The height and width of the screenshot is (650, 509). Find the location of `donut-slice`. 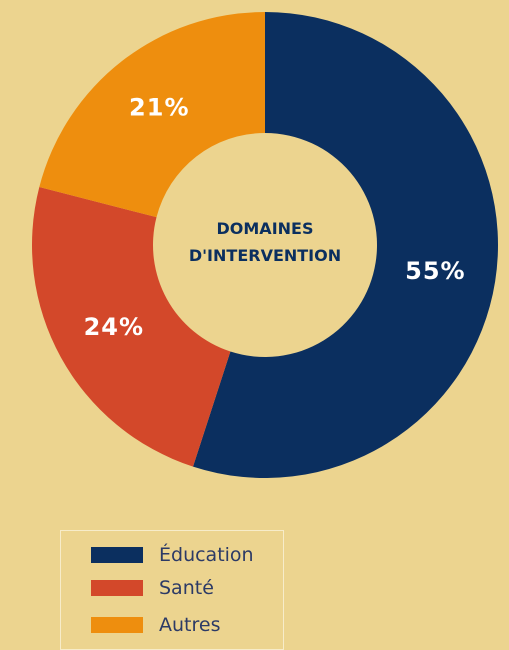

donut-slice is located at coordinates (152, 115).